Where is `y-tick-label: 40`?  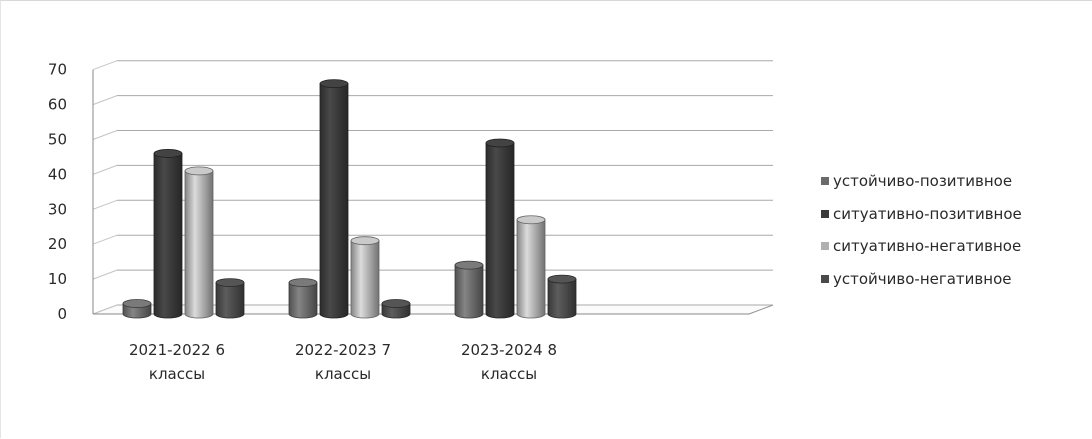
y-tick-label: 40 is located at coordinates (57, 174).